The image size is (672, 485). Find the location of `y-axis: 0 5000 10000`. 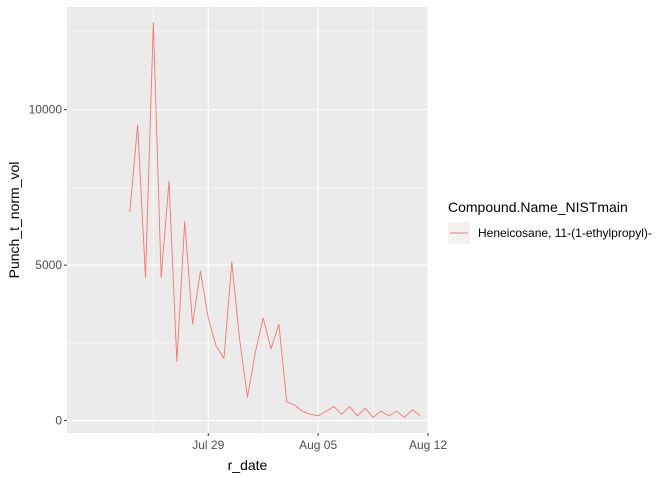

y-axis: 0 5000 10000 is located at coordinates (48, 265).